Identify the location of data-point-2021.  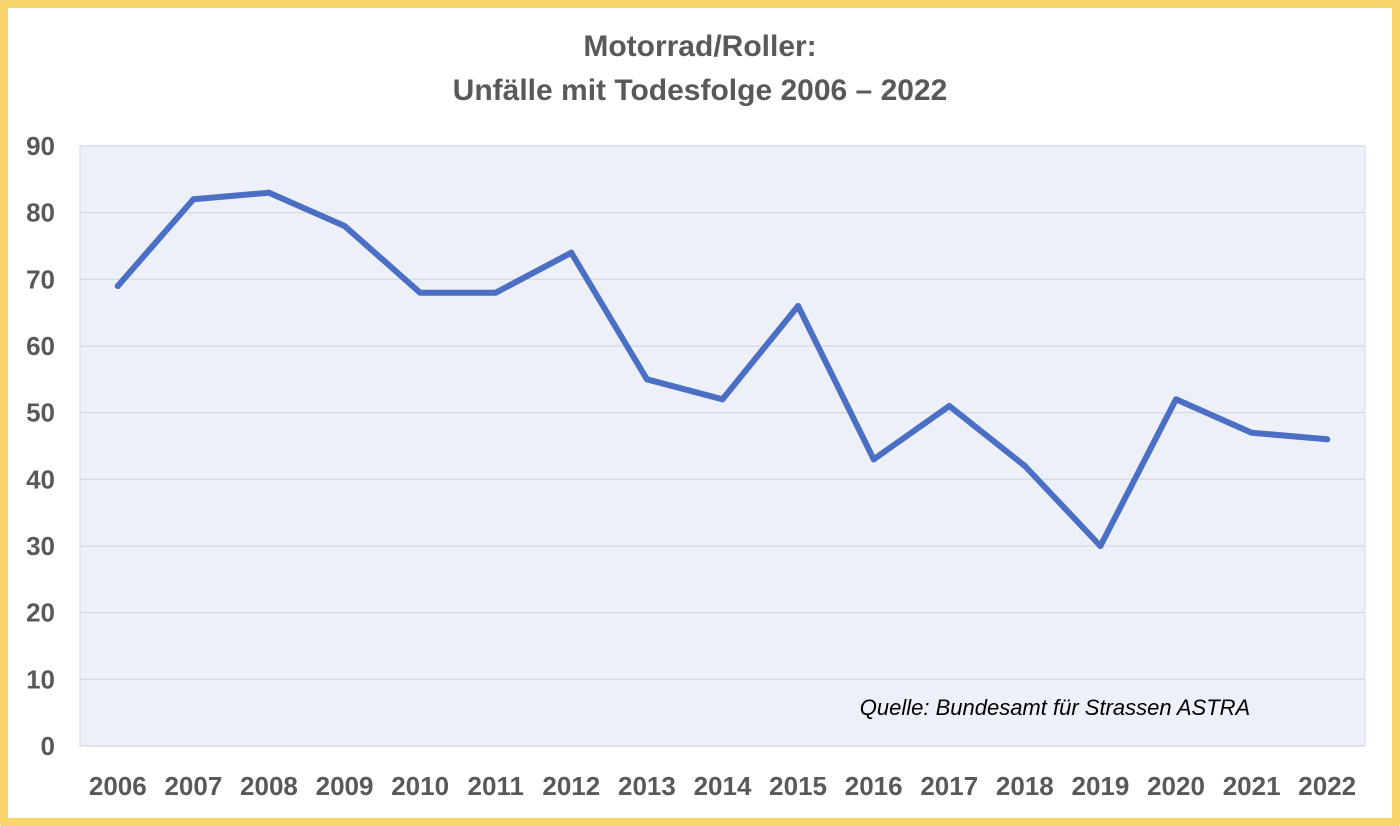
(1251, 432).